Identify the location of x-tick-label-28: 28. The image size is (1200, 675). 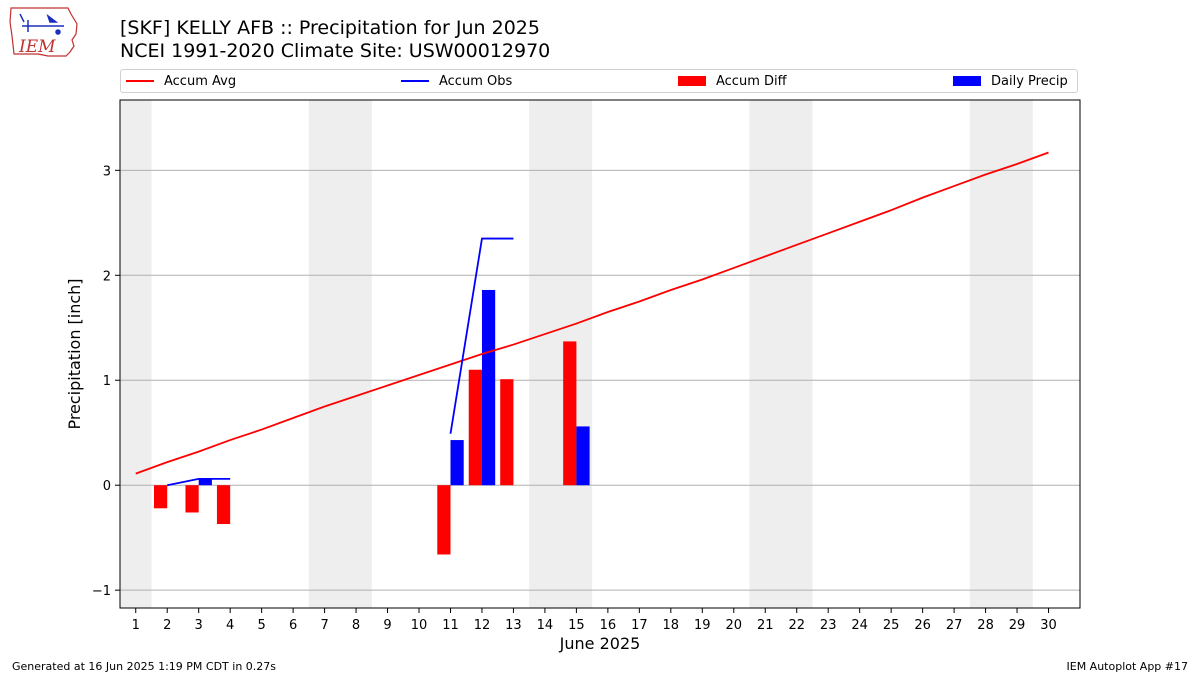
(985, 625).